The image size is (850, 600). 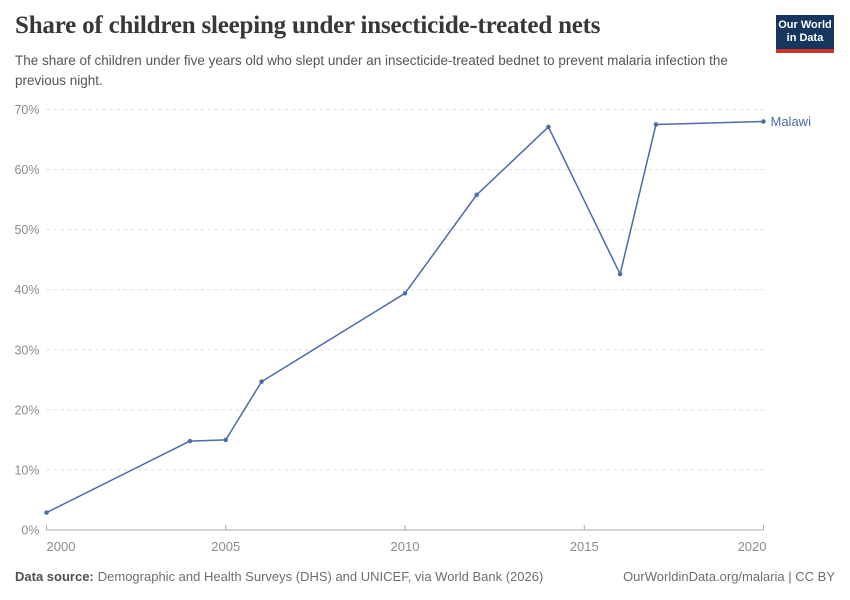 I want to click on series-label: Malawi, so click(x=791, y=121).